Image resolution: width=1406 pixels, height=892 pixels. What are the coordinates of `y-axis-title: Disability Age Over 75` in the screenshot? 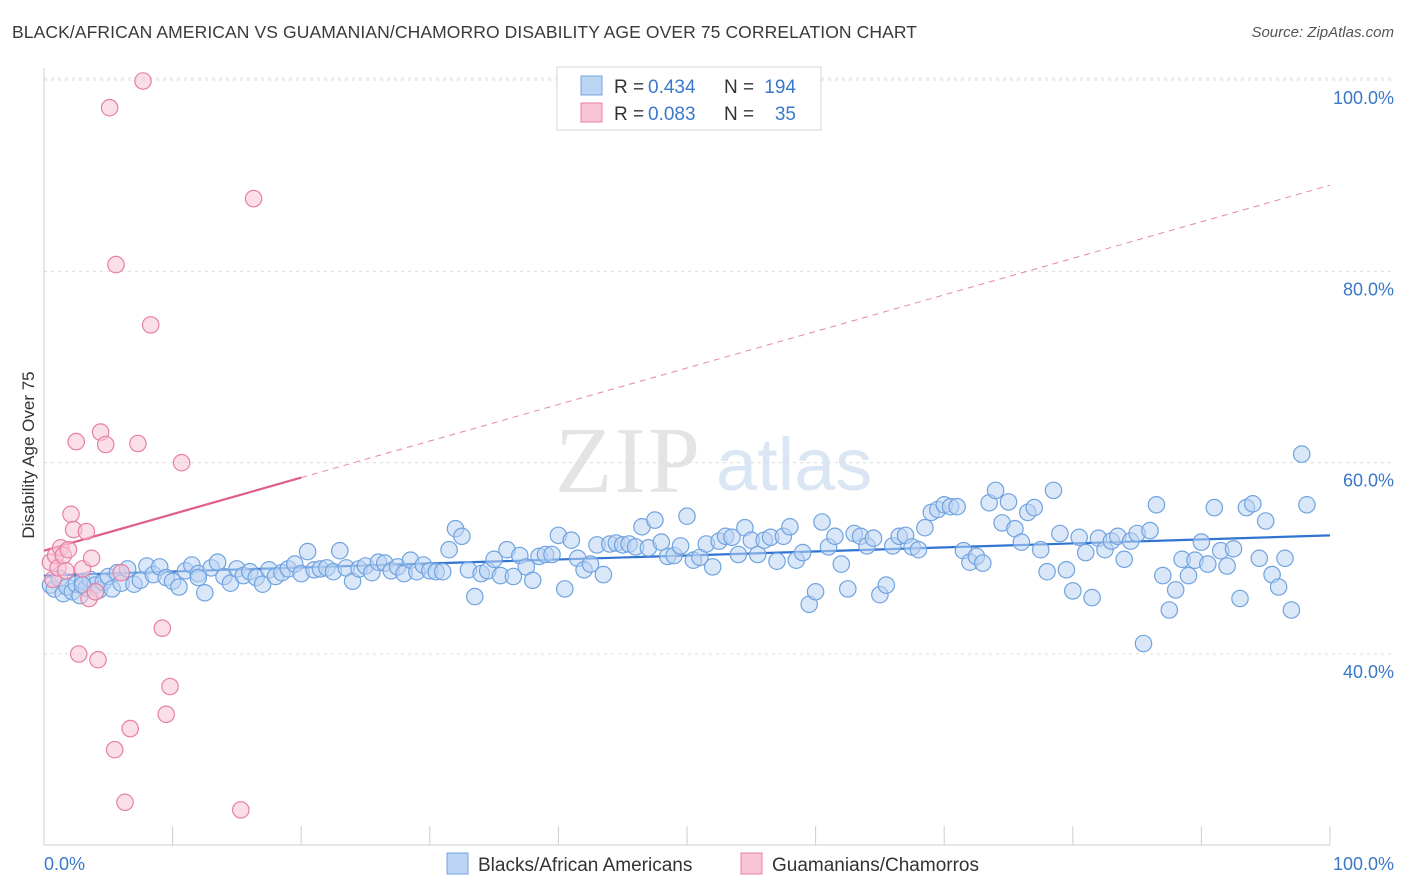 It's located at (28, 454).